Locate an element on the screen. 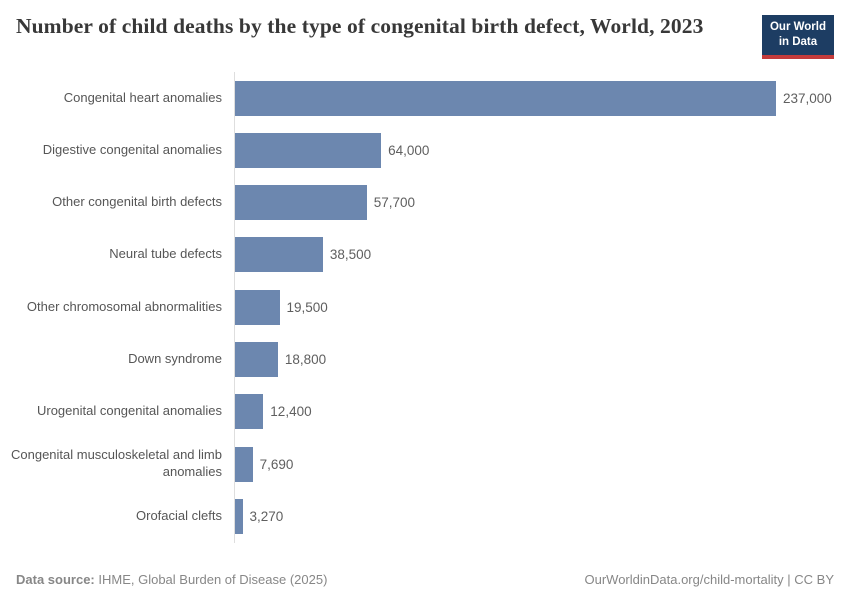 The height and width of the screenshot is (600, 850). value-label: 57,700 is located at coordinates (394, 203).